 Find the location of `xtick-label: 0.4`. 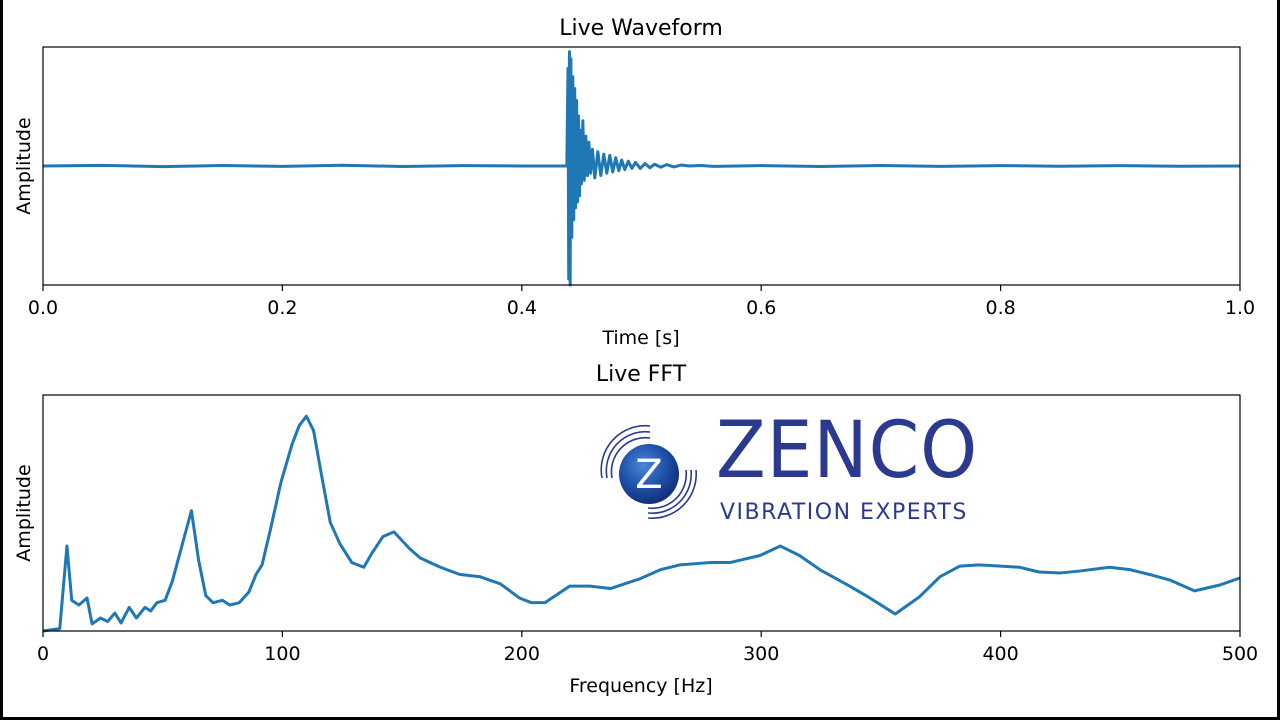

xtick-label: 0.4 is located at coordinates (522, 308).